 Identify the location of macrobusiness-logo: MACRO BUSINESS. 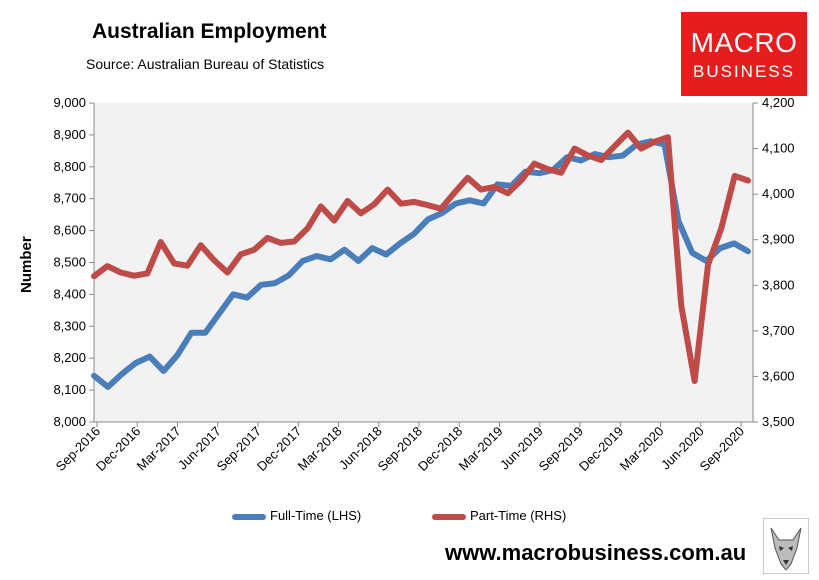
(744, 54).